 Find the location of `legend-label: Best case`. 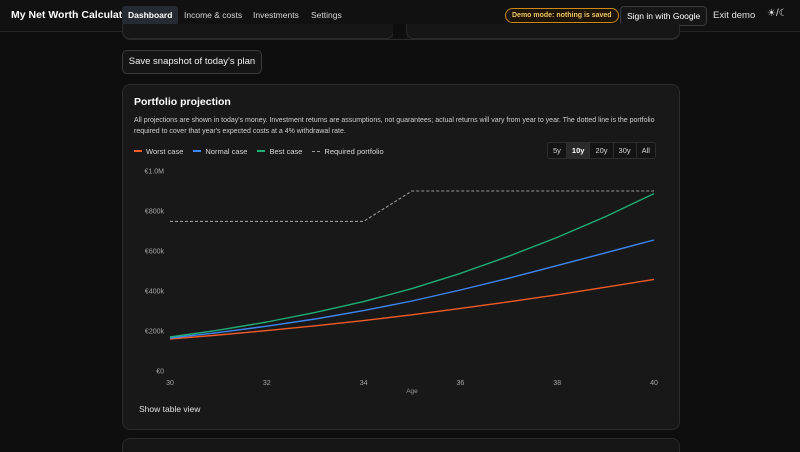

legend-label: Best case is located at coordinates (286, 151).